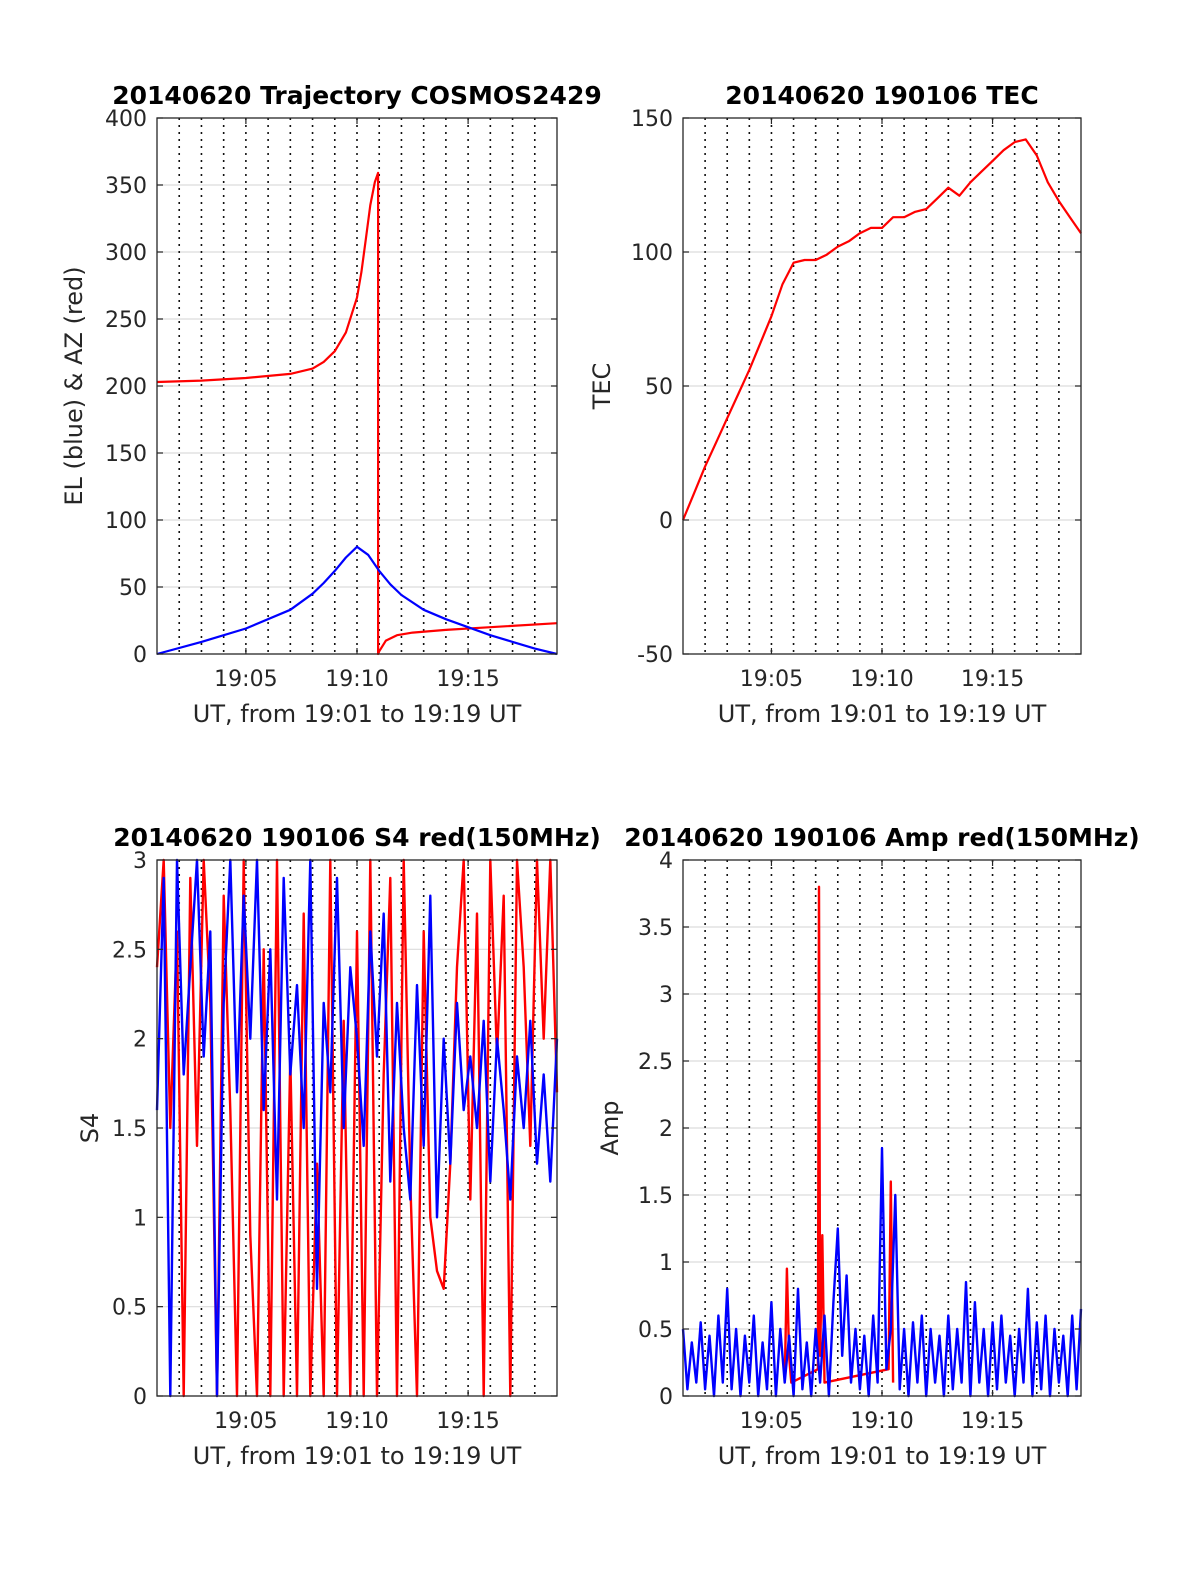  What do you see at coordinates (610, 1127) in the screenshot?
I see `amp-y-label: Amp` at bounding box center [610, 1127].